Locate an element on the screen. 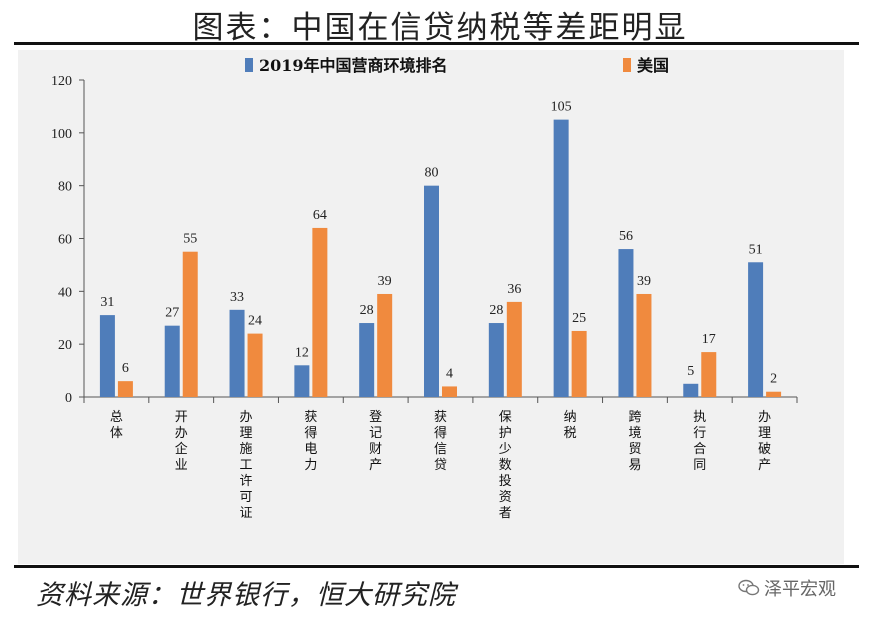 This screenshot has height=617, width=880. category-label: 行 is located at coordinates (699, 433).